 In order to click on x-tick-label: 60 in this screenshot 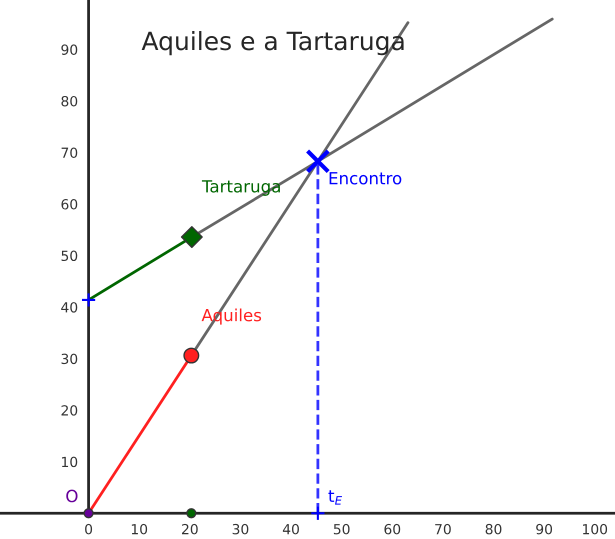, I will do `click(392, 529)`.